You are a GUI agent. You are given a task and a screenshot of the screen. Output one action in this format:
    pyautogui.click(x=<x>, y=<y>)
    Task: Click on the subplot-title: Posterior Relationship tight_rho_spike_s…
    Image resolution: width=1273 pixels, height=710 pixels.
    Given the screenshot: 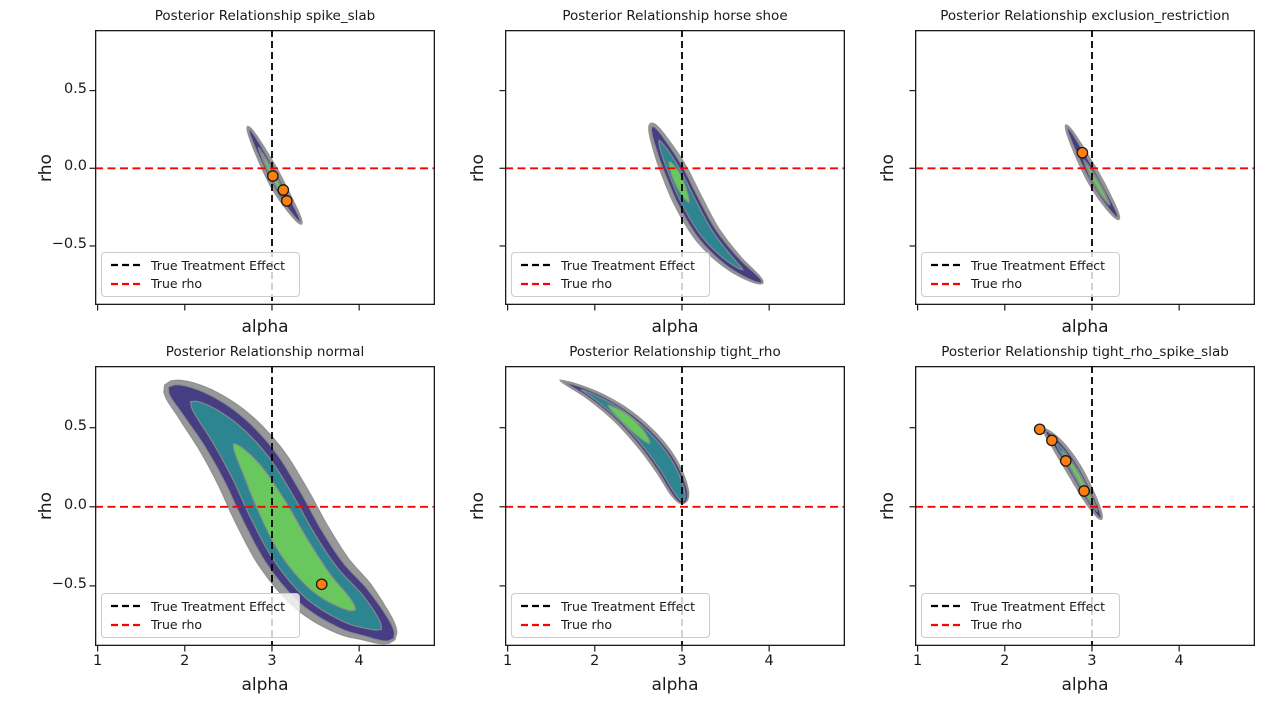 What is the action you would take?
    pyautogui.click(x=1085, y=352)
    